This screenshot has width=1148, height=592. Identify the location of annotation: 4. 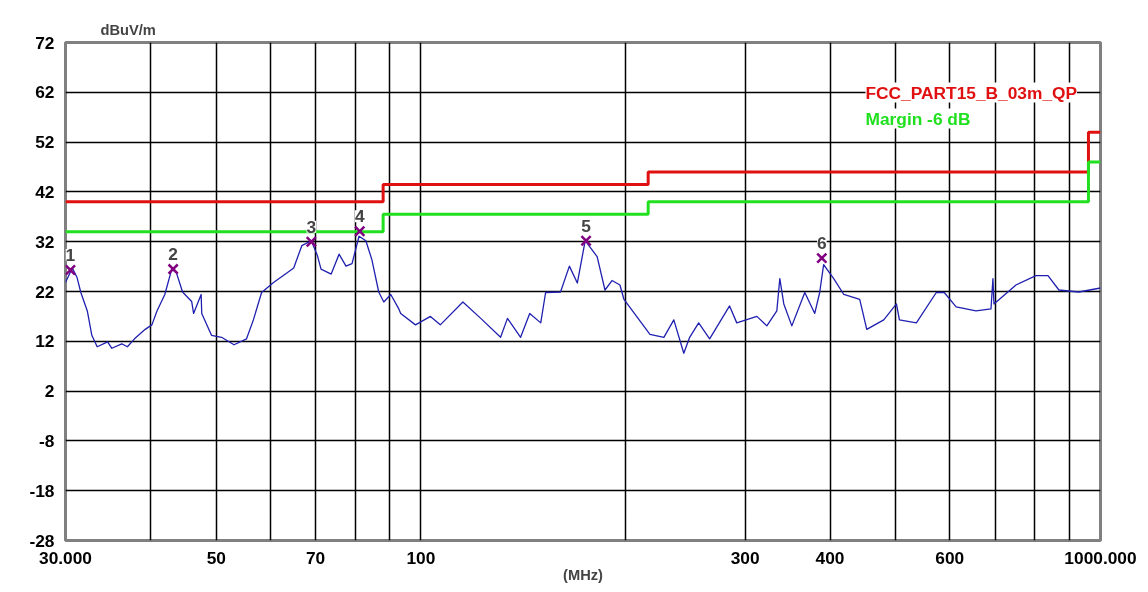
(359, 216).